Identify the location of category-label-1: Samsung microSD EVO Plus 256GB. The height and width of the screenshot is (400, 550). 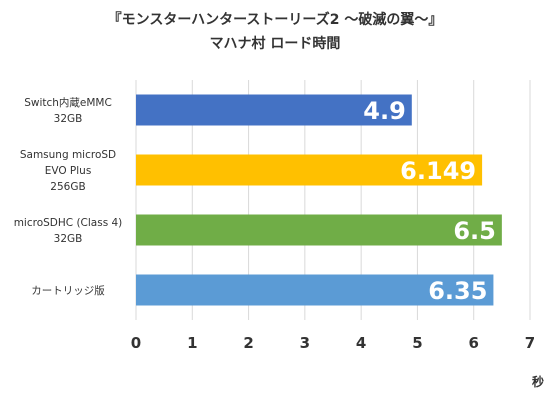
(68, 171).